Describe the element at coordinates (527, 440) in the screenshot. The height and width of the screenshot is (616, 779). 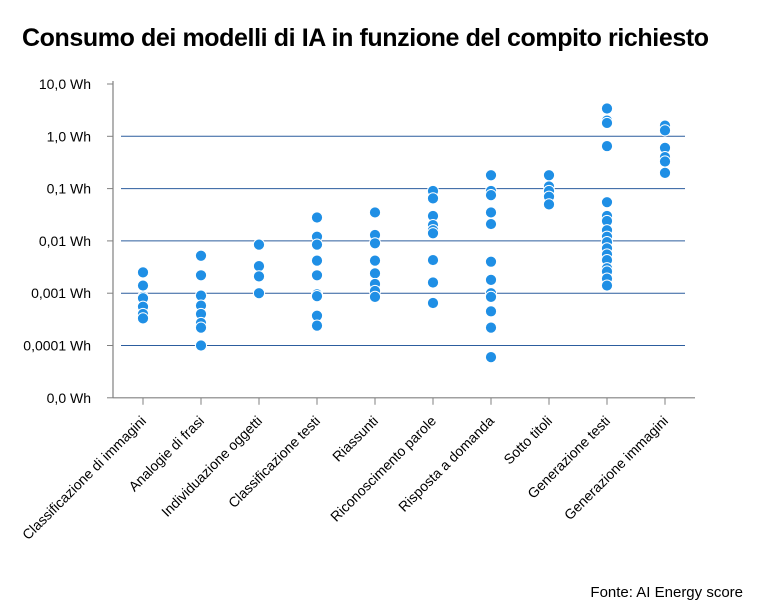
I see `x-tick-label: Sotto titoli` at that location.